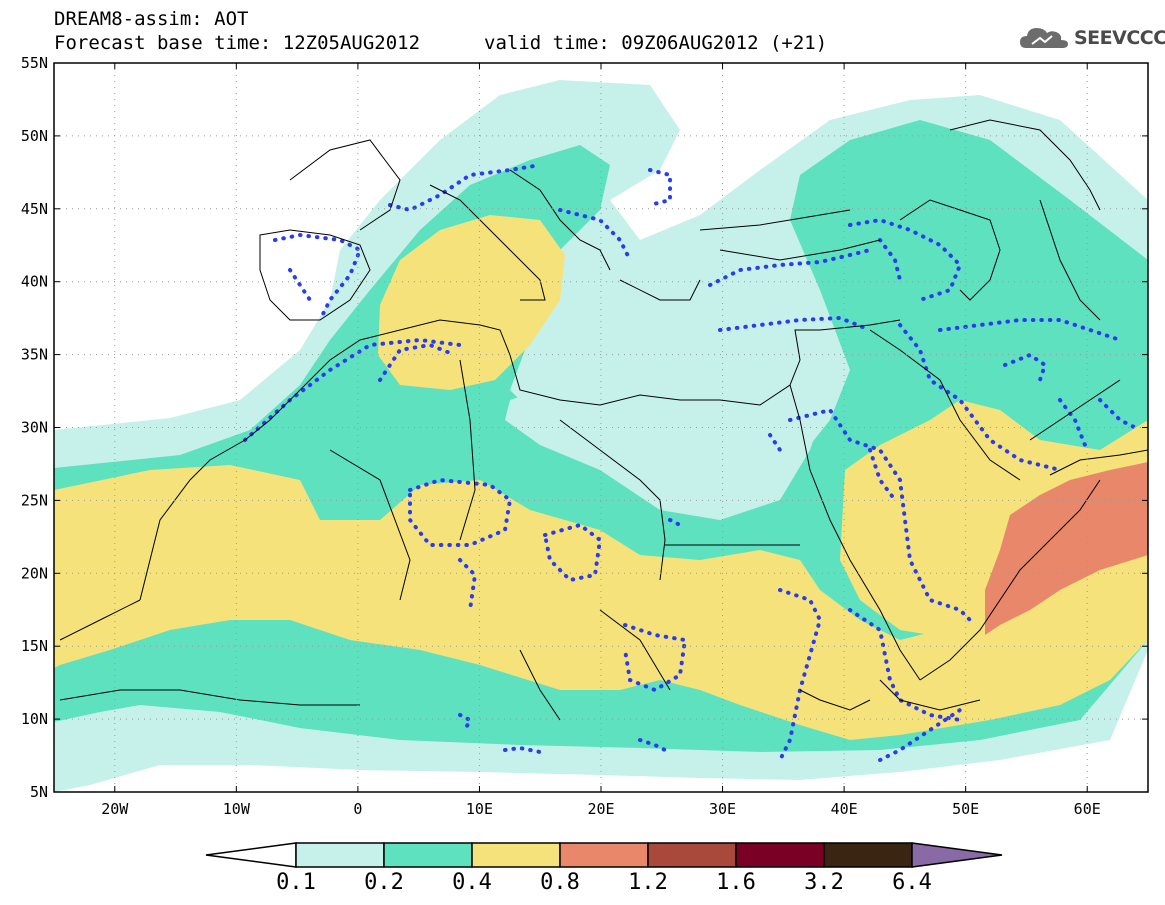  Describe the element at coordinates (34, 719) in the screenshot. I see `lat-tick-label: 10N` at that location.